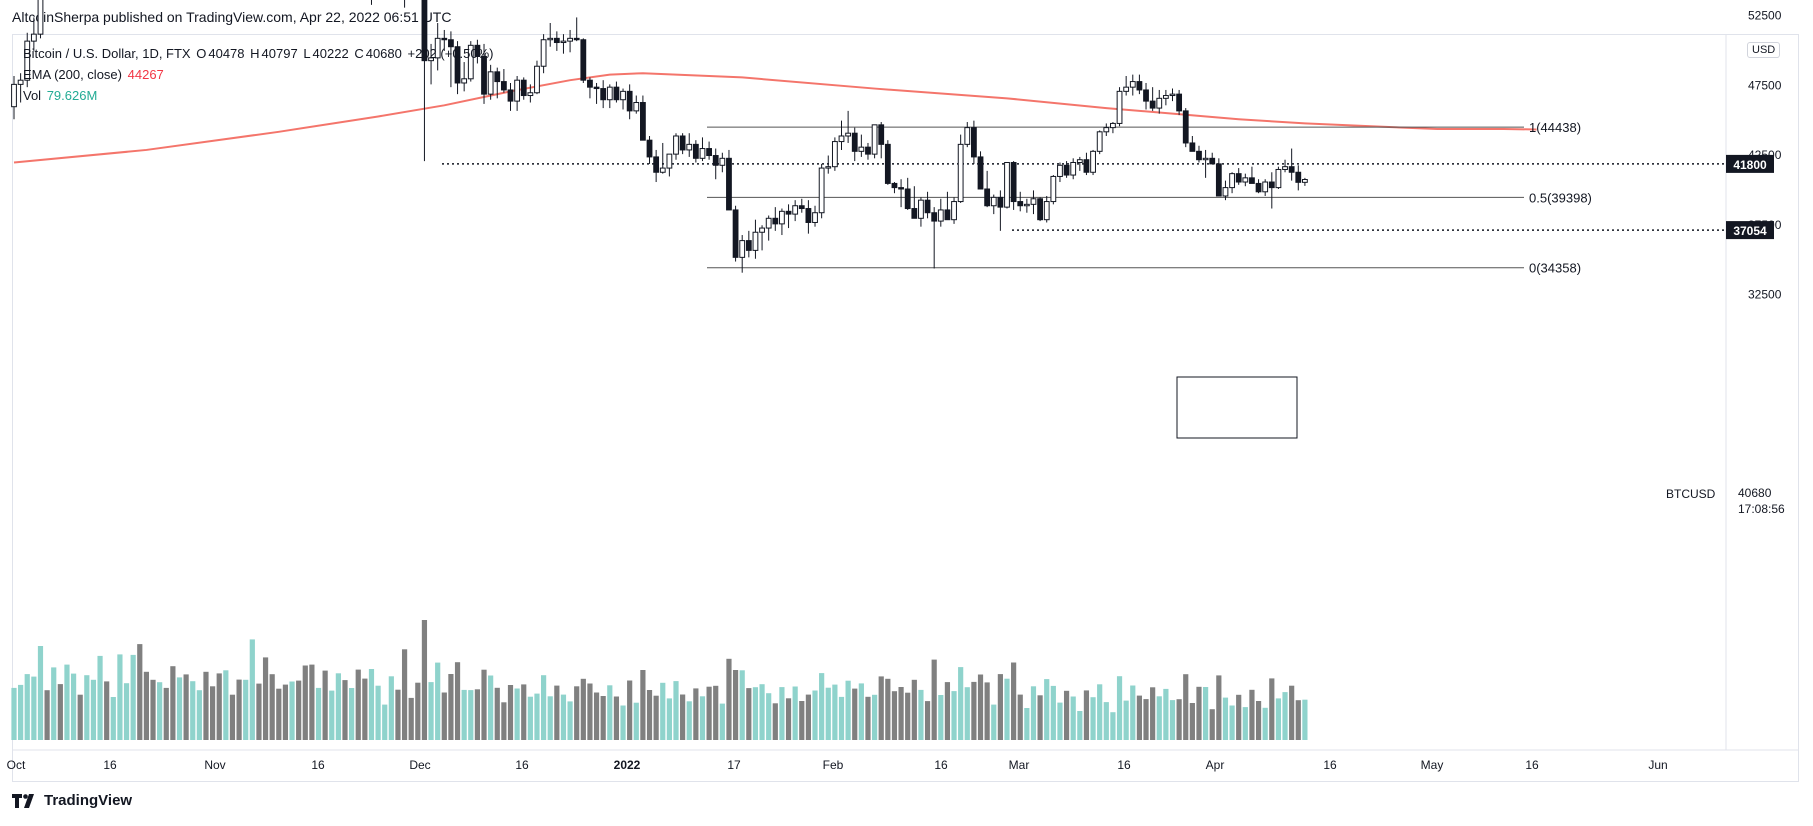  I want to click on x-tick-label: 16, so click(110, 765).